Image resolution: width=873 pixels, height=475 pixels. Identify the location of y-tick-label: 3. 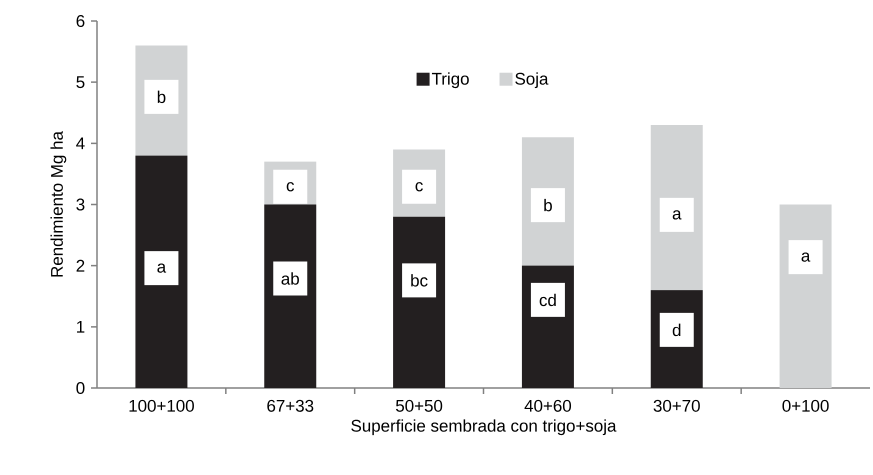
(80, 204).